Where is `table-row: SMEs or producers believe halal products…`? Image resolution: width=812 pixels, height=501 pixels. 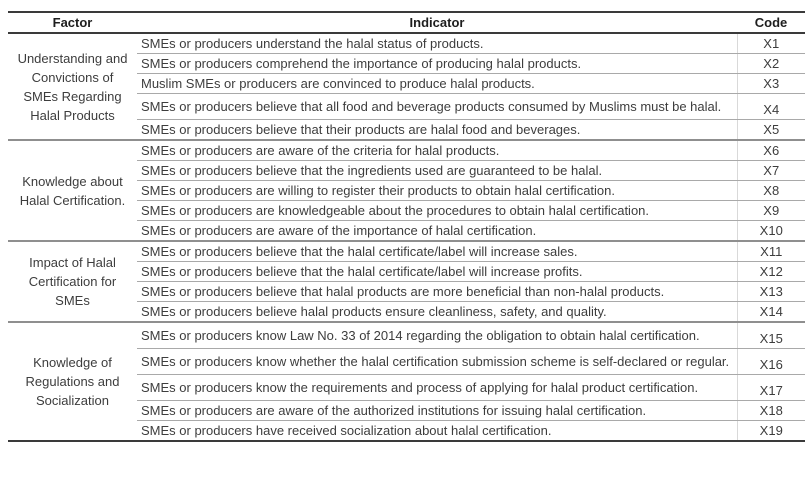
table-row: SMEs or producers believe halal products… is located at coordinates (406, 312).